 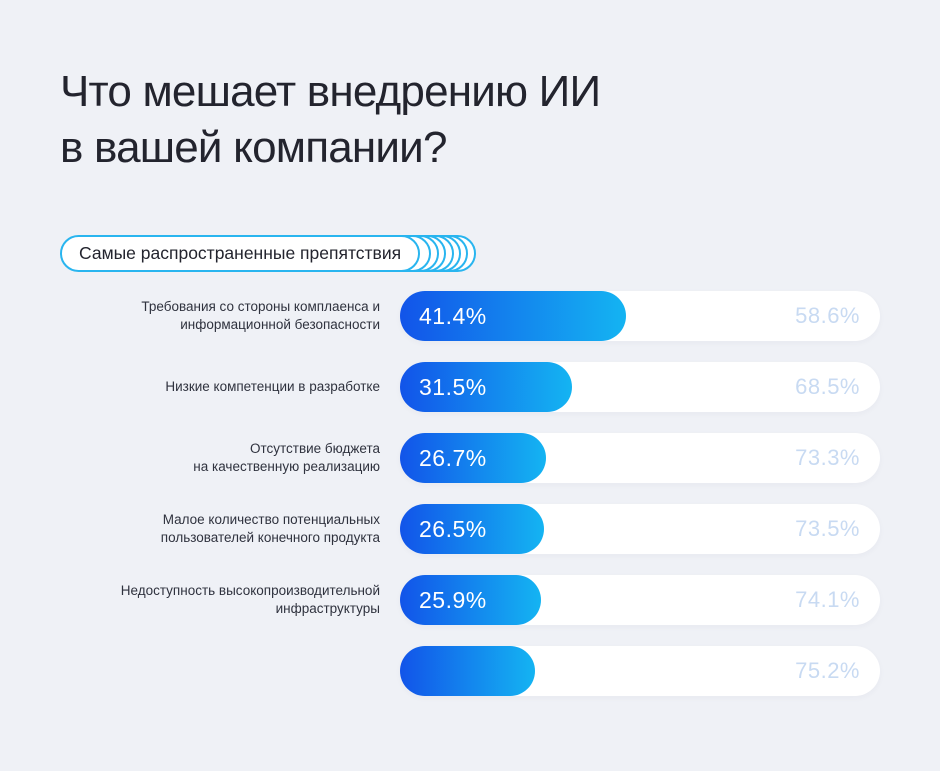 What do you see at coordinates (827, 315) in the screenshot?
I see `bar-remainder-label: 58.6%` at bounding box center [827, 315].